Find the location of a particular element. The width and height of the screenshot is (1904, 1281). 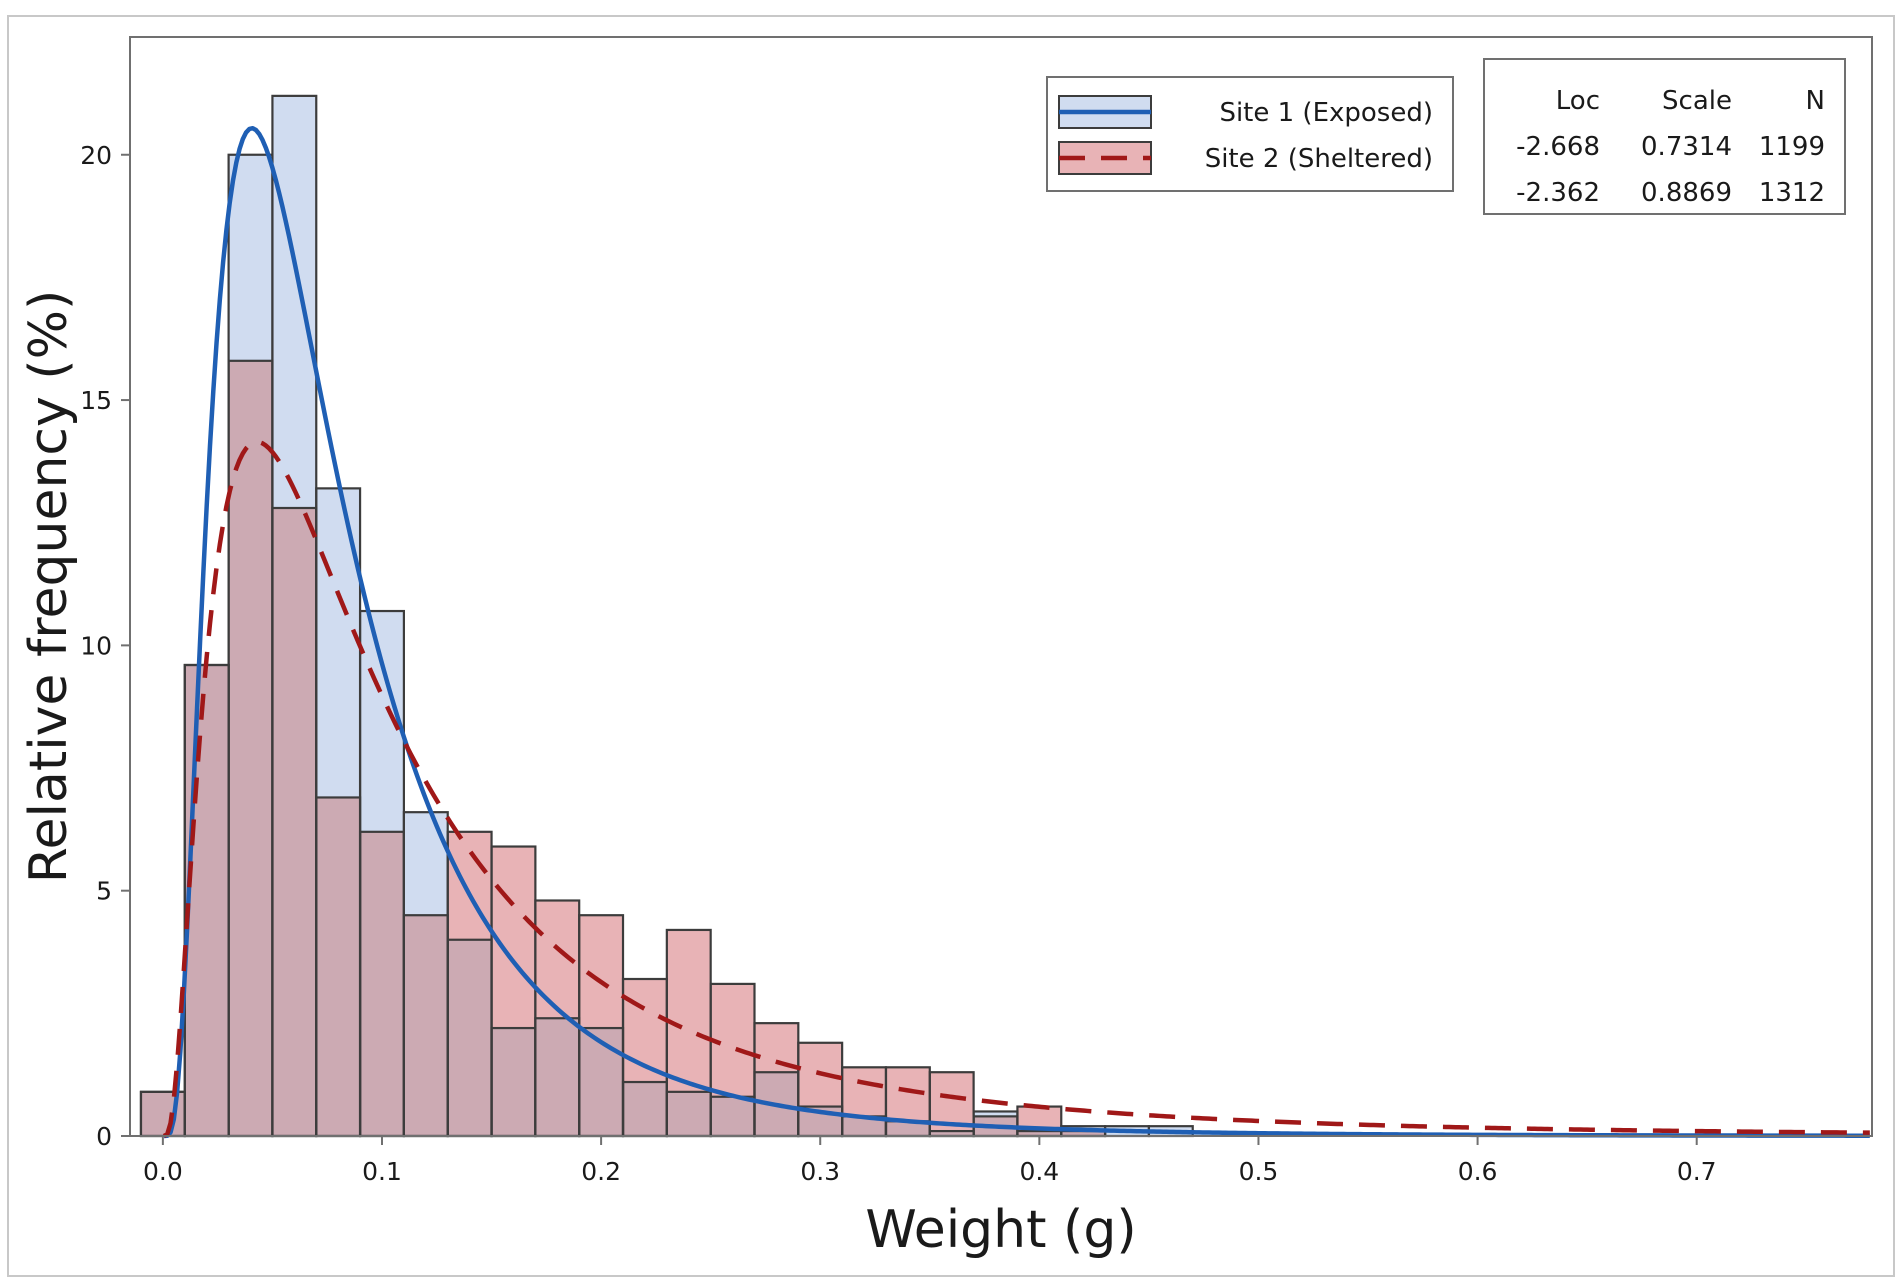

x-tick-label: 0.1 is located at coordinates (382, 1171).